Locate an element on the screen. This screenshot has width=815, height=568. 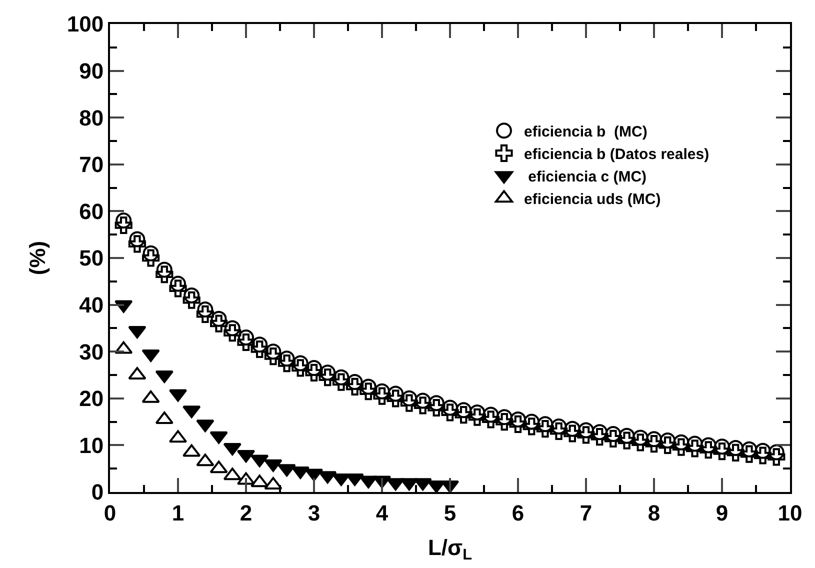
x-tick-label: 5 is located at coordinates (450, 513).